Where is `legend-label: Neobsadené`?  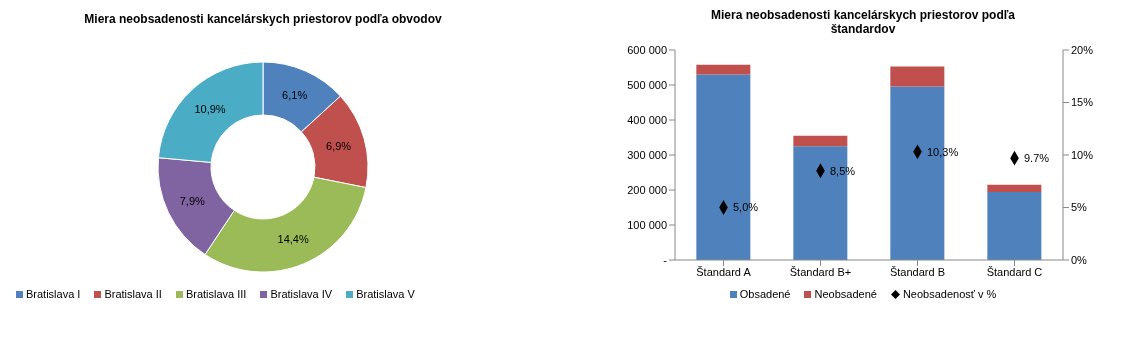 legend-label: Neobsadené is located at coordinates (845, 294).